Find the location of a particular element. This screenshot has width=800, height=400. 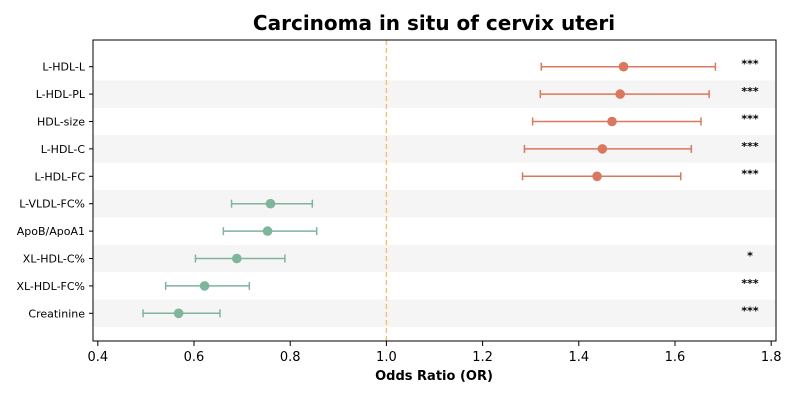

y-tick-label: ApoB/ApoA1 is located at coordinates (51, 231).